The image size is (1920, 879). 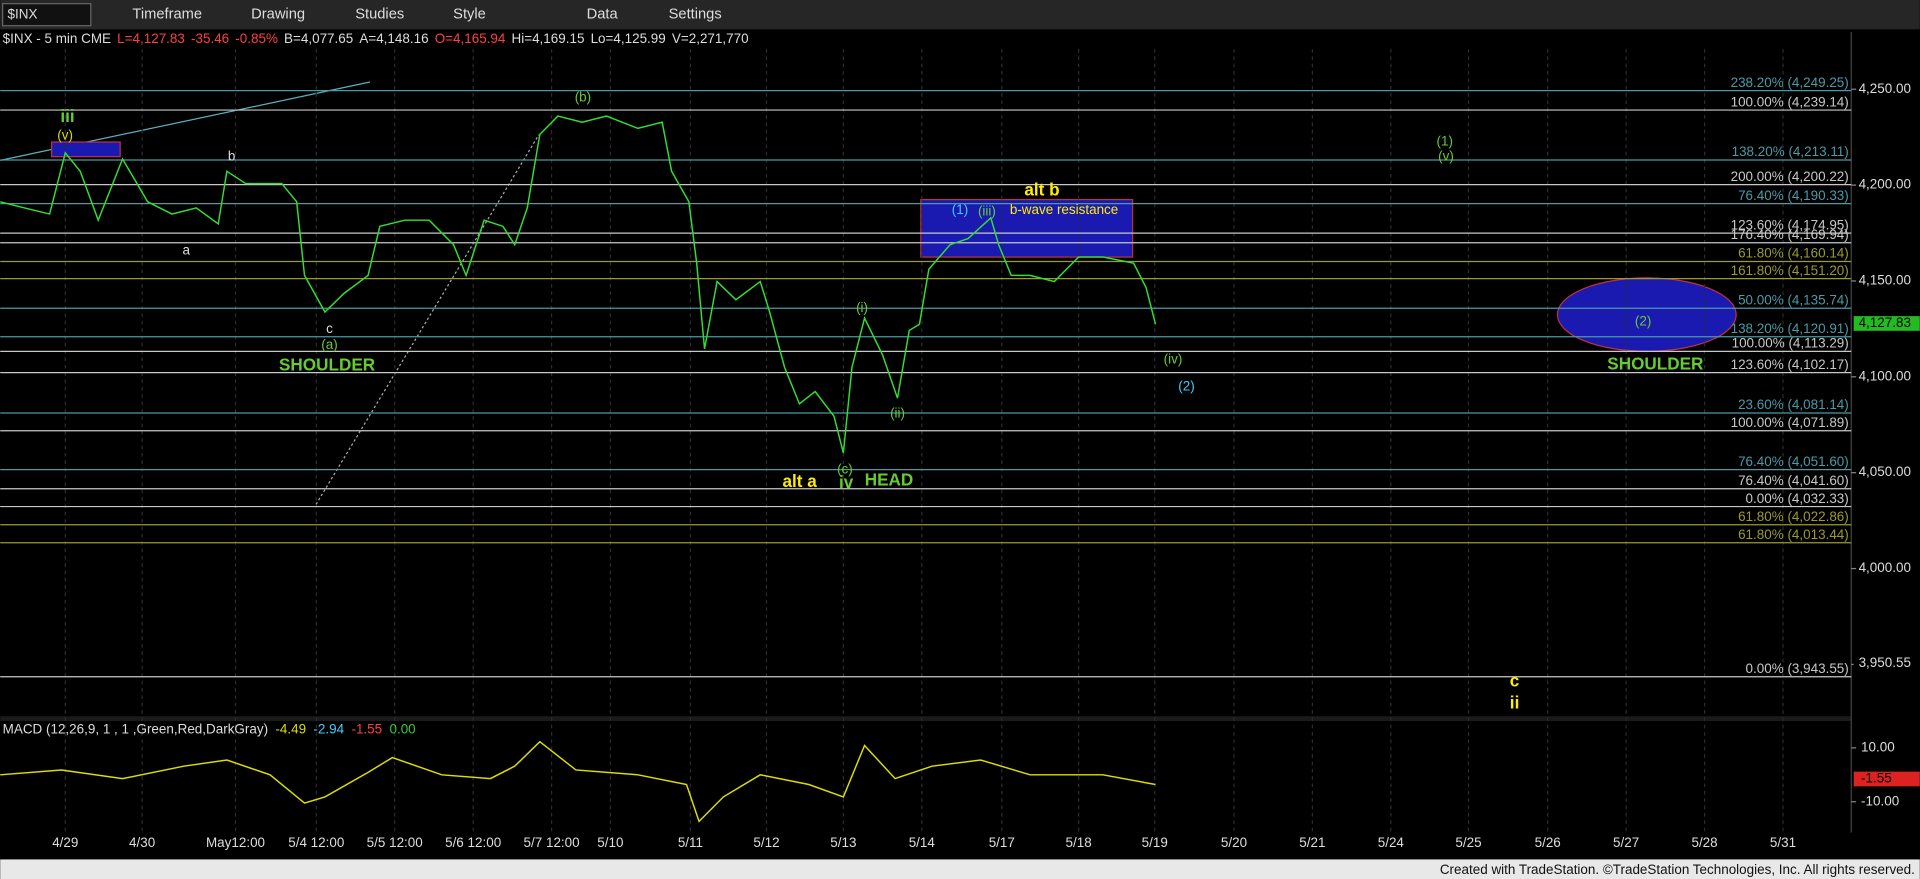 I want to click on dotted-trendline, so click(x=427, y=319).